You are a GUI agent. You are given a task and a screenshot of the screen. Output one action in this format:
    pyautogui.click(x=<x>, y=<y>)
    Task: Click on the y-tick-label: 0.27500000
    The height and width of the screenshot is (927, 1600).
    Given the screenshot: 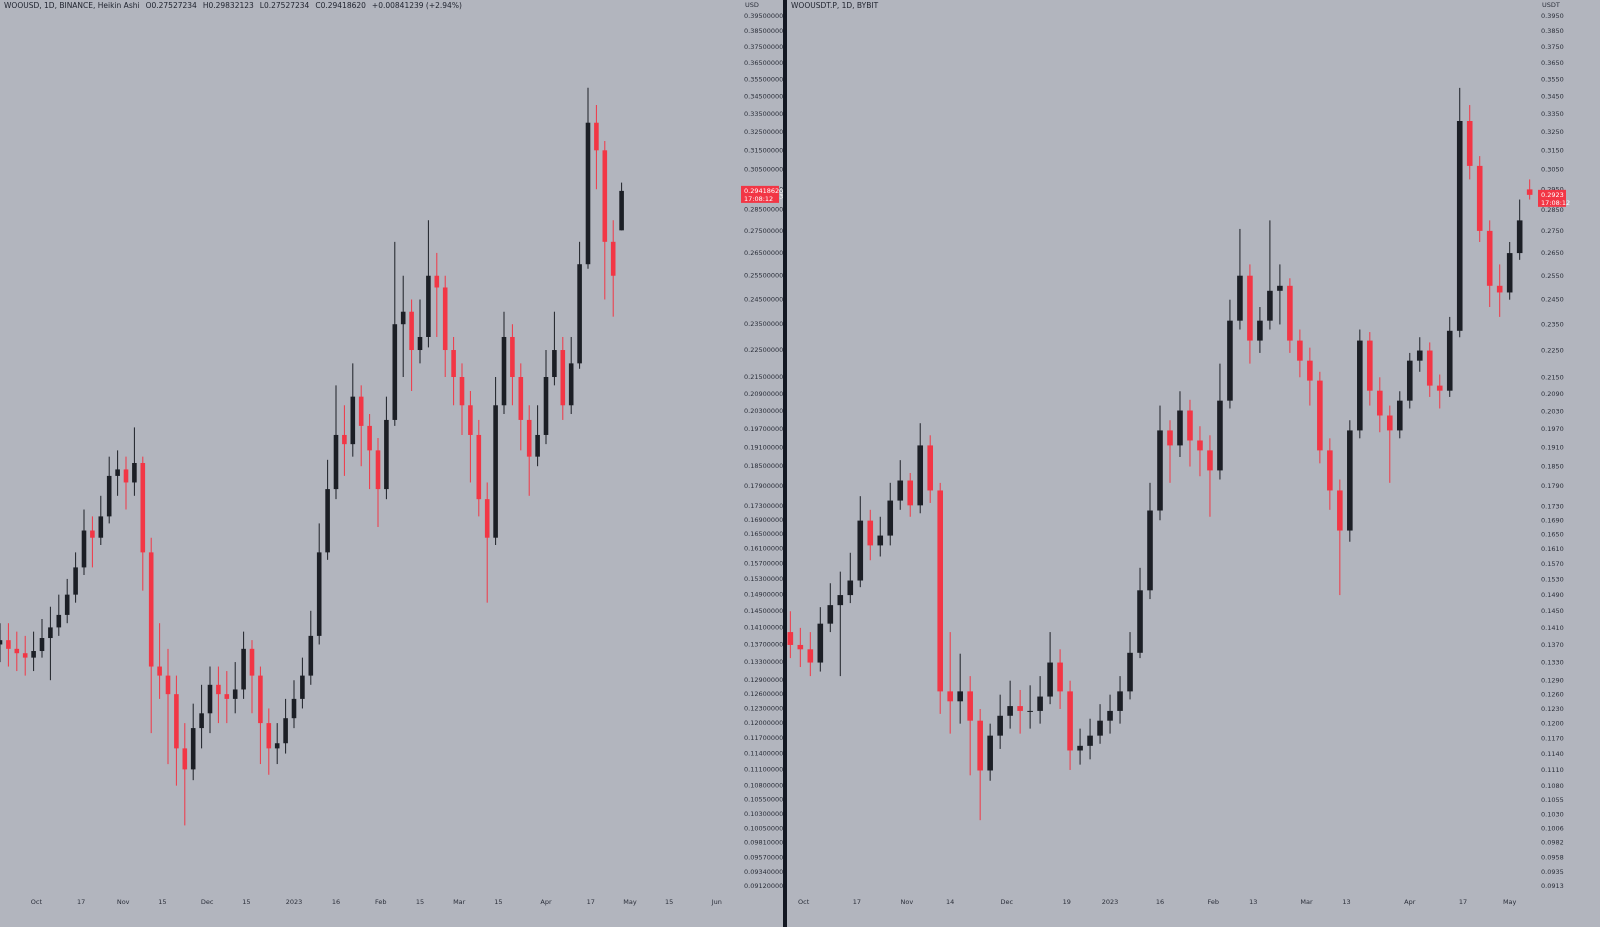 What is the action you would take?
    pyautogui.click(x=763, y=231)
    